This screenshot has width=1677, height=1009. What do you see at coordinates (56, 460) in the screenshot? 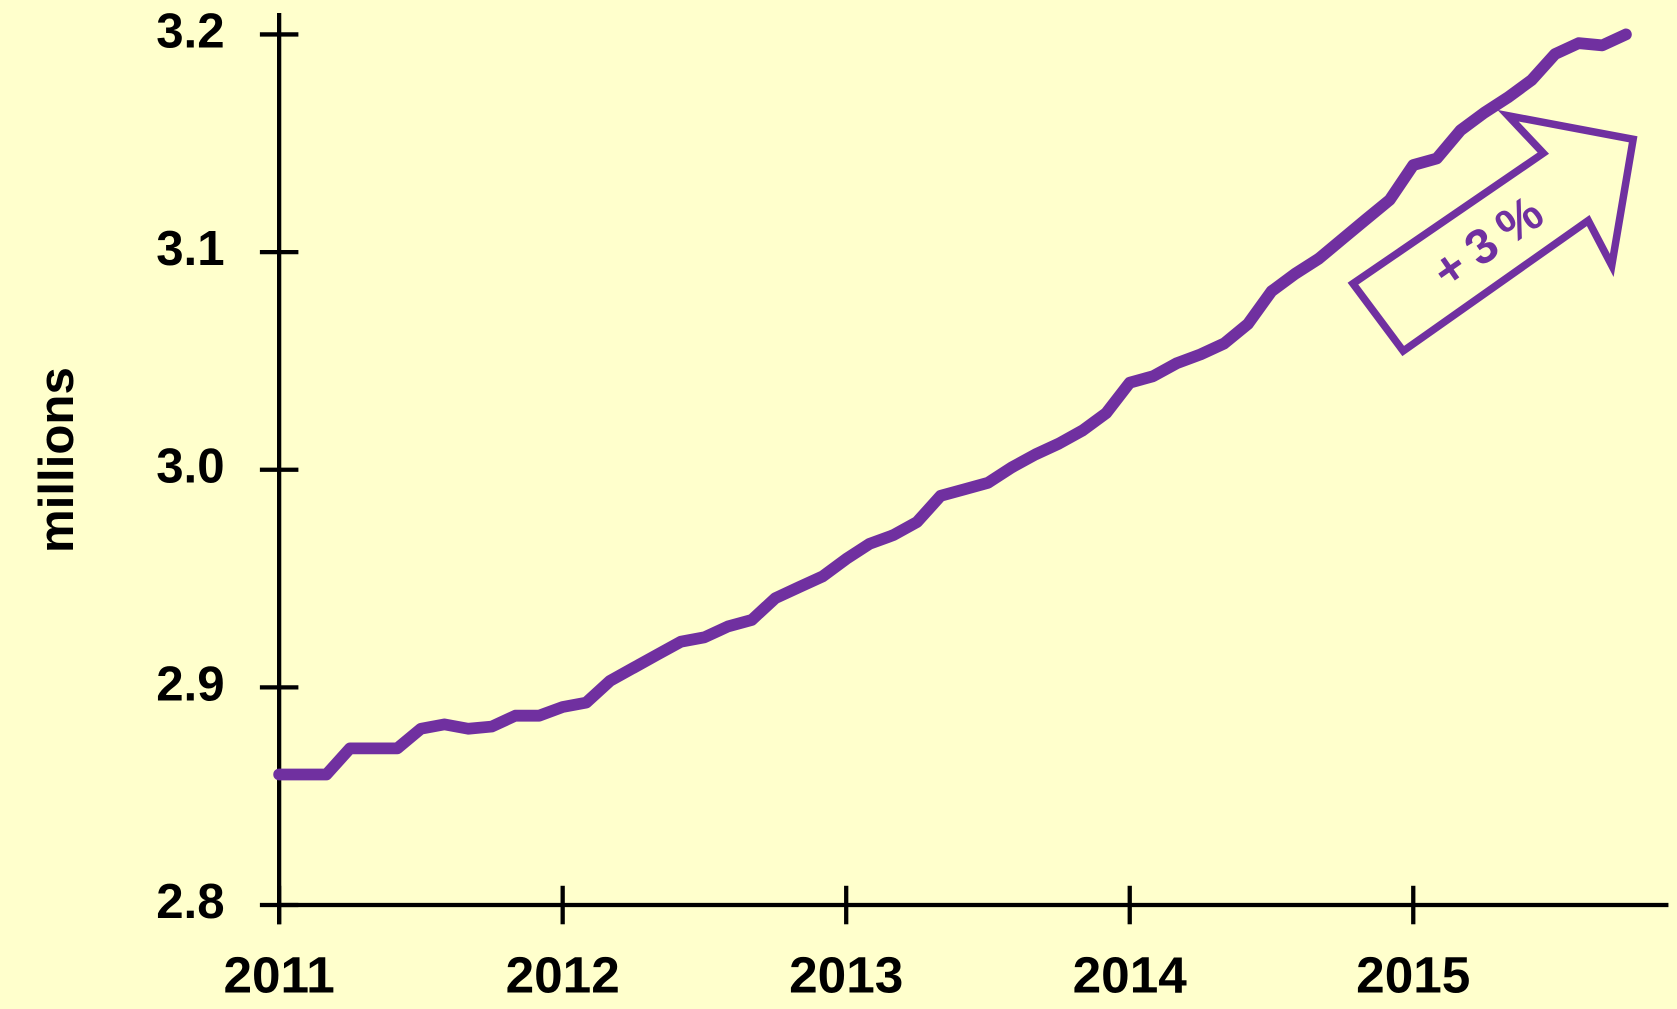
I see `y-axis-label: millions` at bounding box center [56, 460].